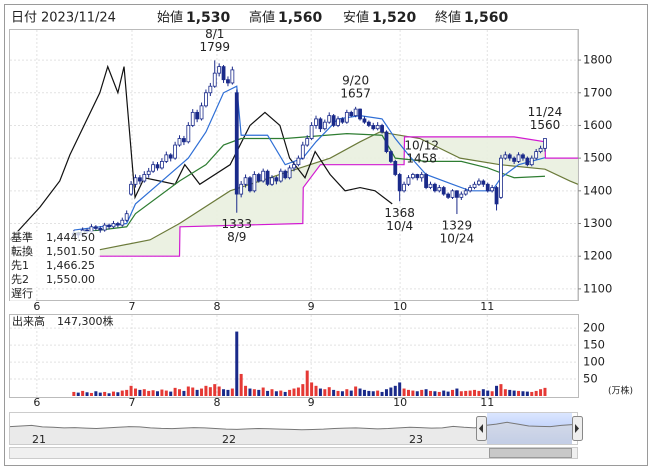 Image resolution: width=653 pixels, height=470 pixels. I want to click on navigator-label: 21, so click(39, 439).